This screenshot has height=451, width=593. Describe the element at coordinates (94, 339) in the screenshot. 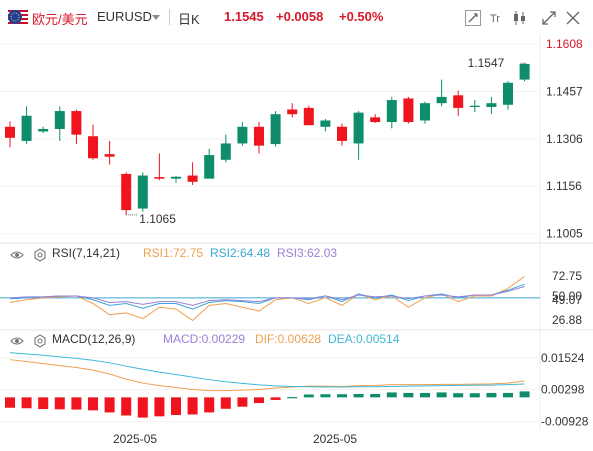

I see `macd-indicator-label: MACD(12,26,9)` at that location.